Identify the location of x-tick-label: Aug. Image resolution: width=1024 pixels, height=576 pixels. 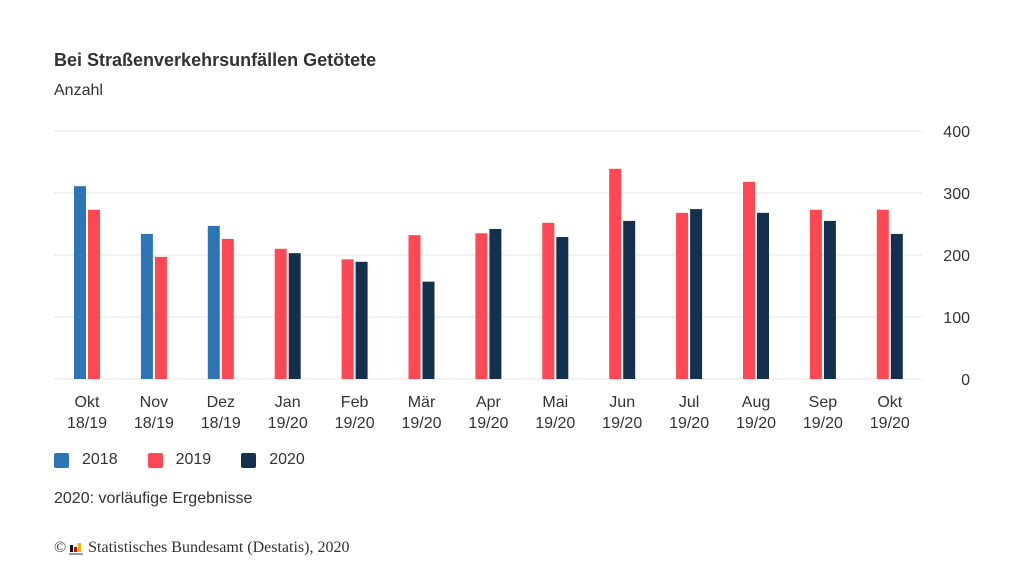
(756, 402).